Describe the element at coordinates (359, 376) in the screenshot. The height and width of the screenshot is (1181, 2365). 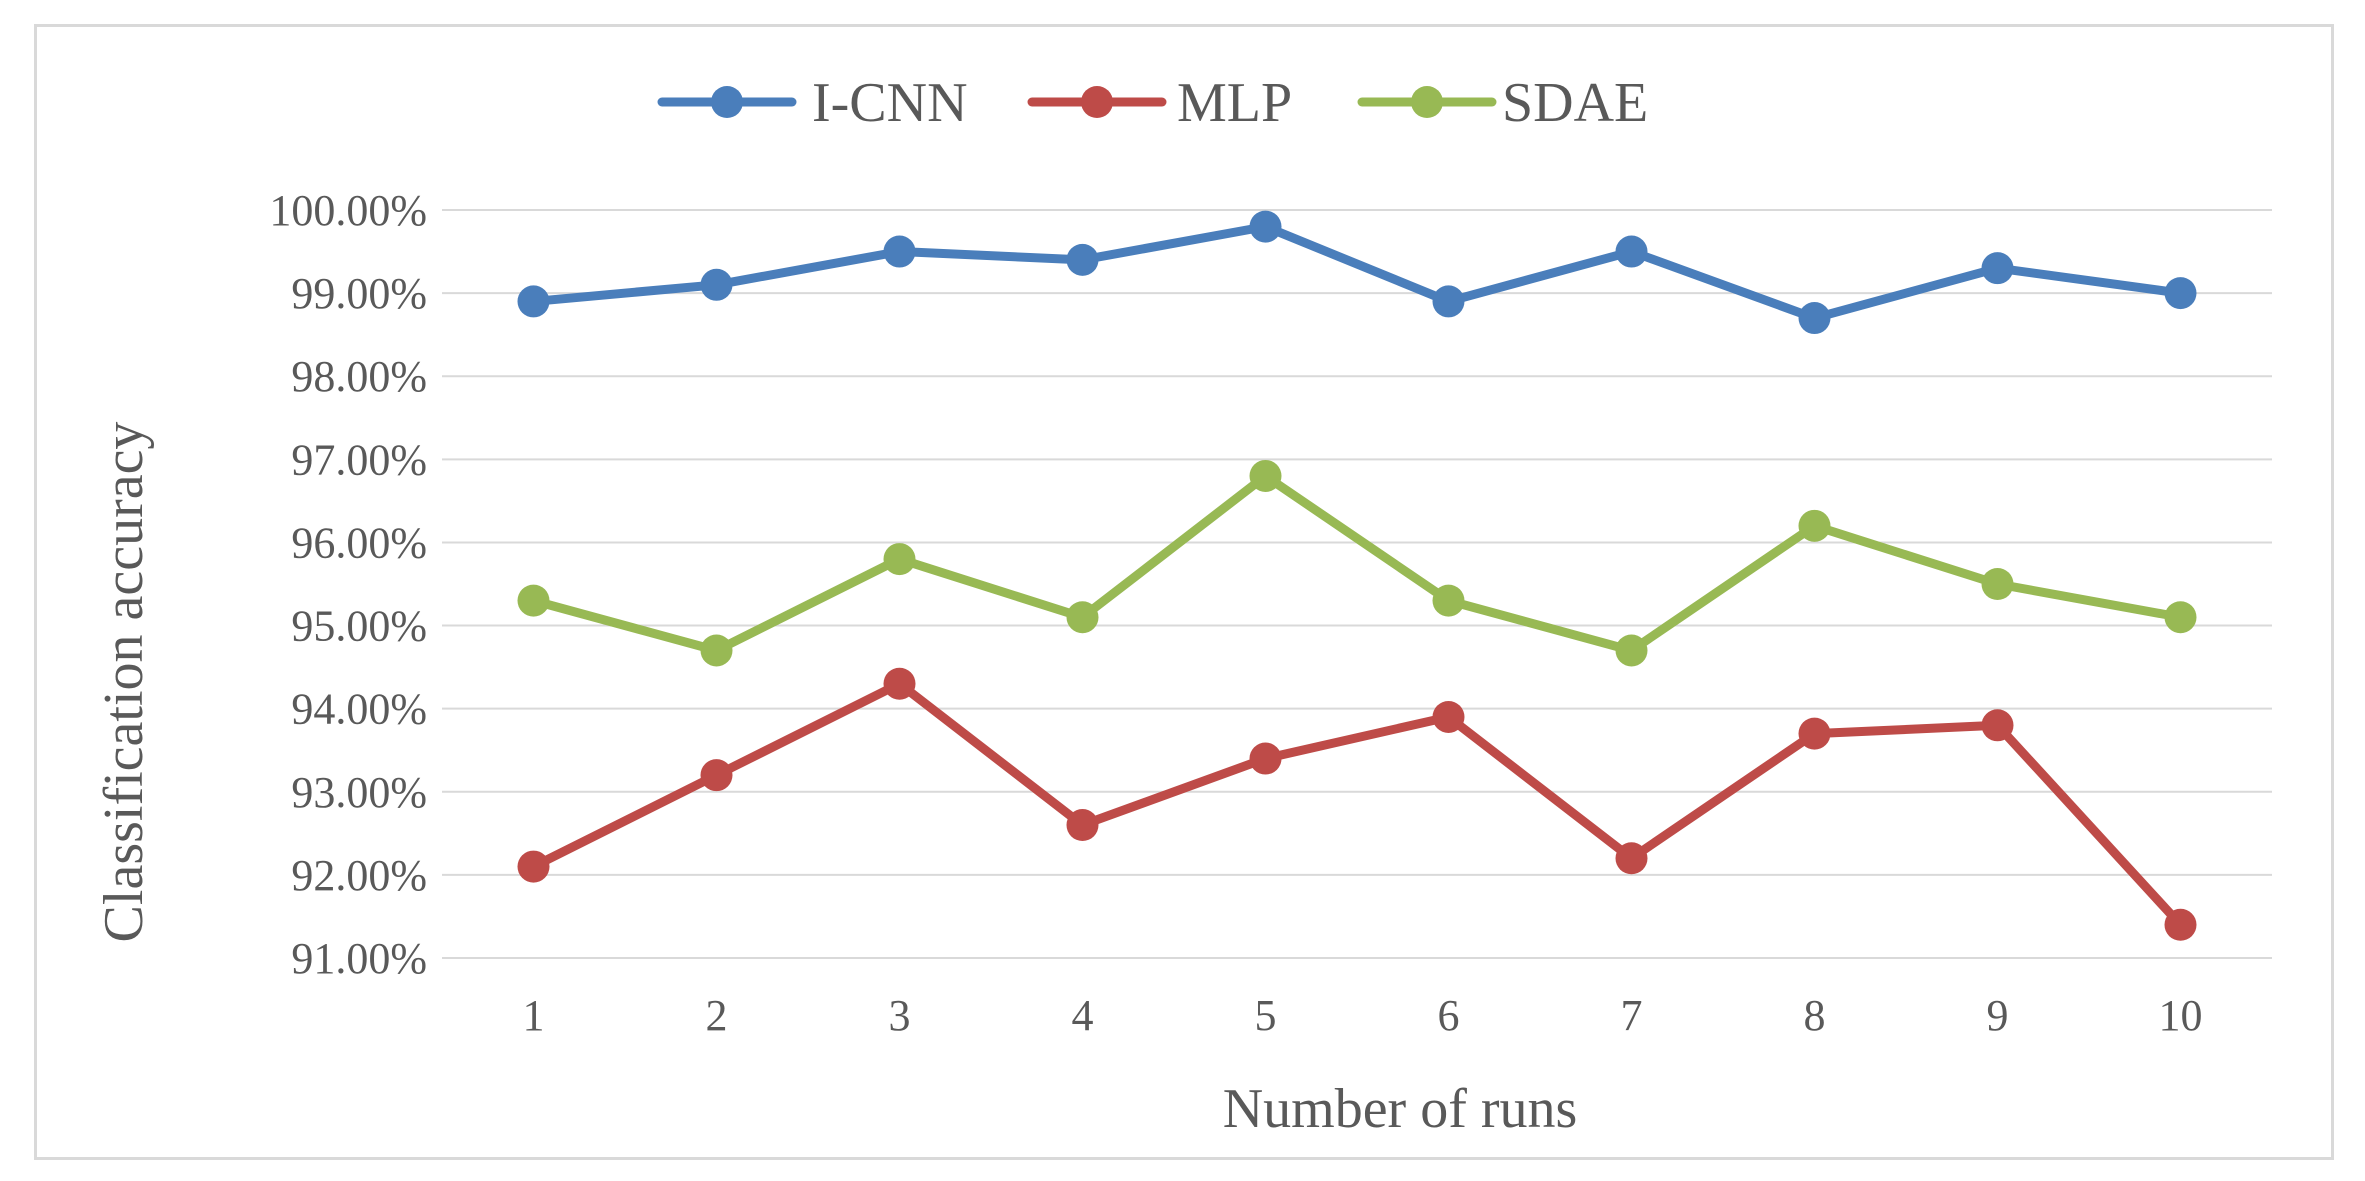
I see `y-tick-label: 98.00%` at that location.